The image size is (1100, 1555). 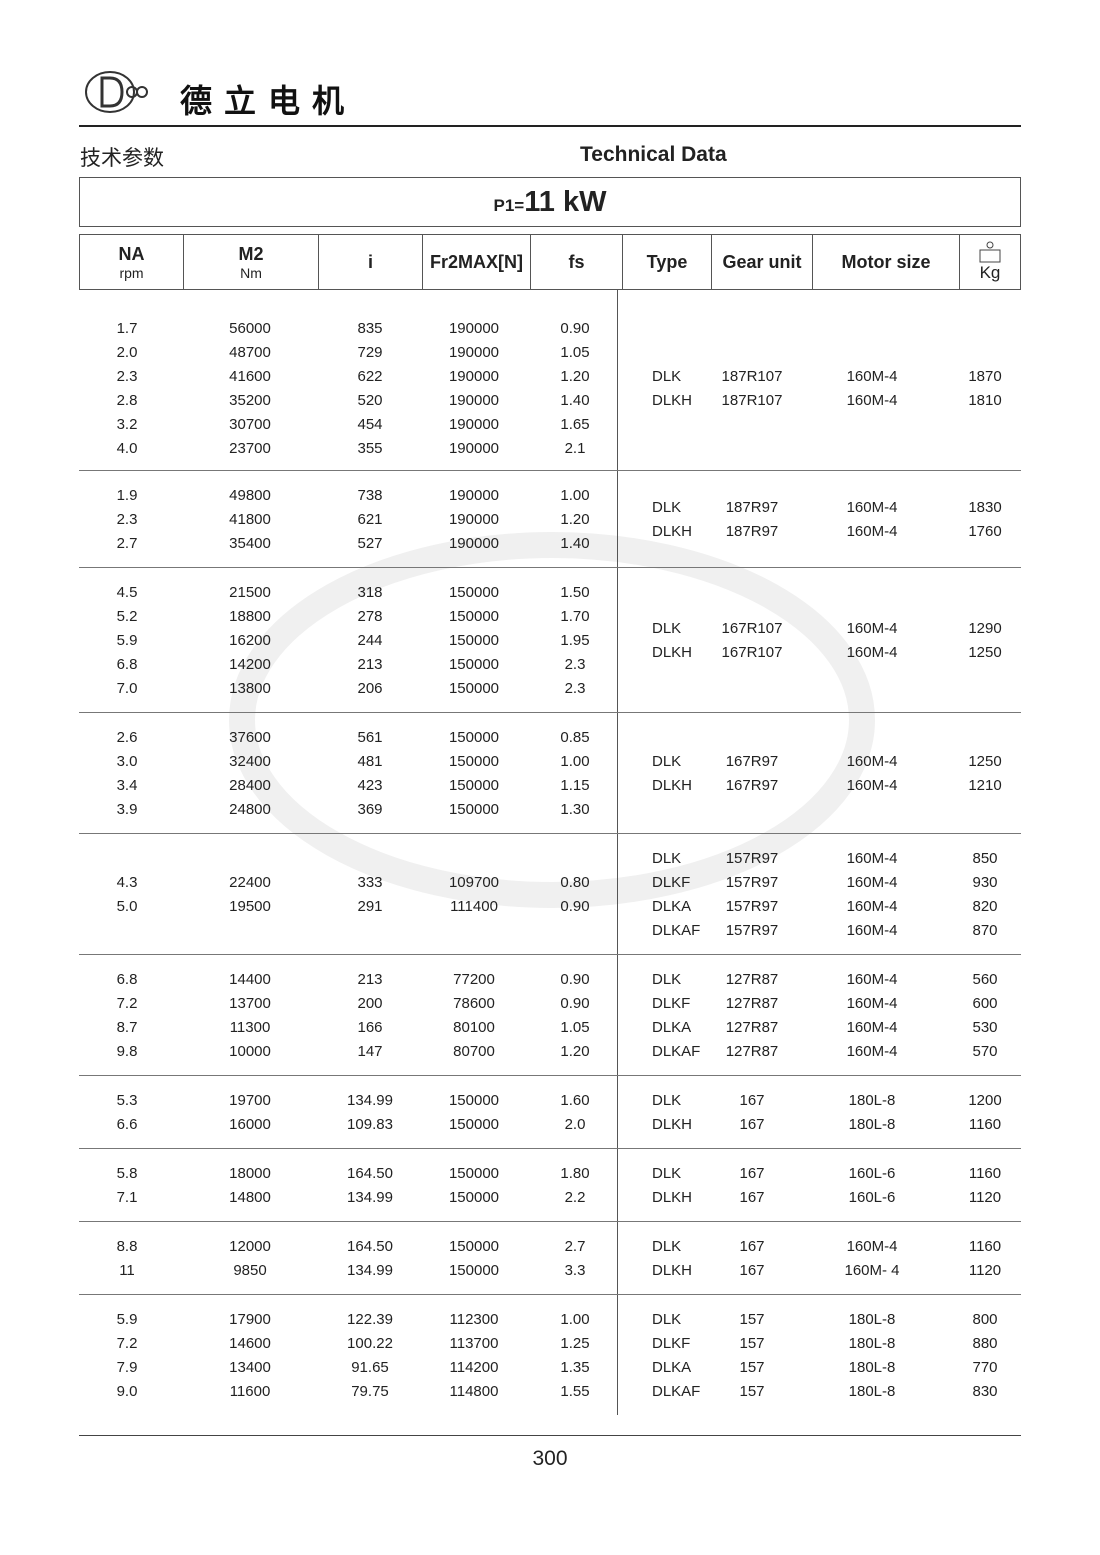 I want to click on header-fr: Fr2MAX[N], so click(x=476, y=261).